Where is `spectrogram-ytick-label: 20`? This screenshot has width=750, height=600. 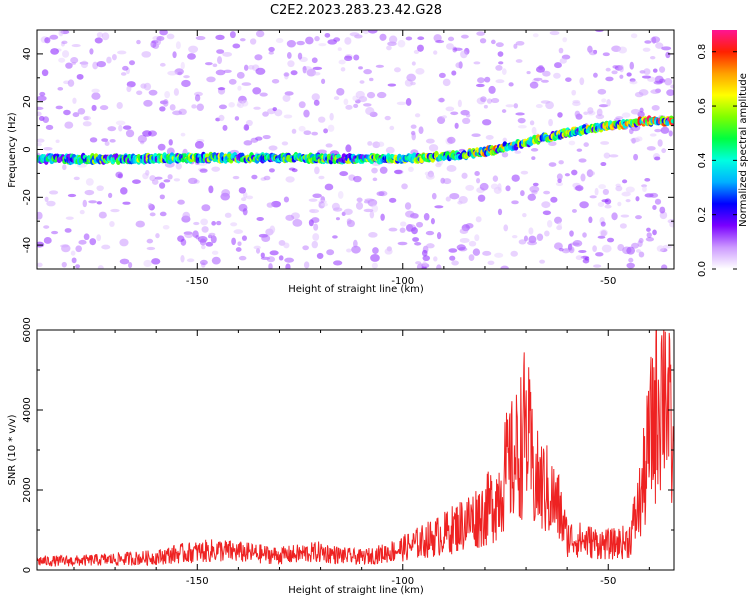 spectrogram-ytick-label: 20 is located at coordinates (27, 101).